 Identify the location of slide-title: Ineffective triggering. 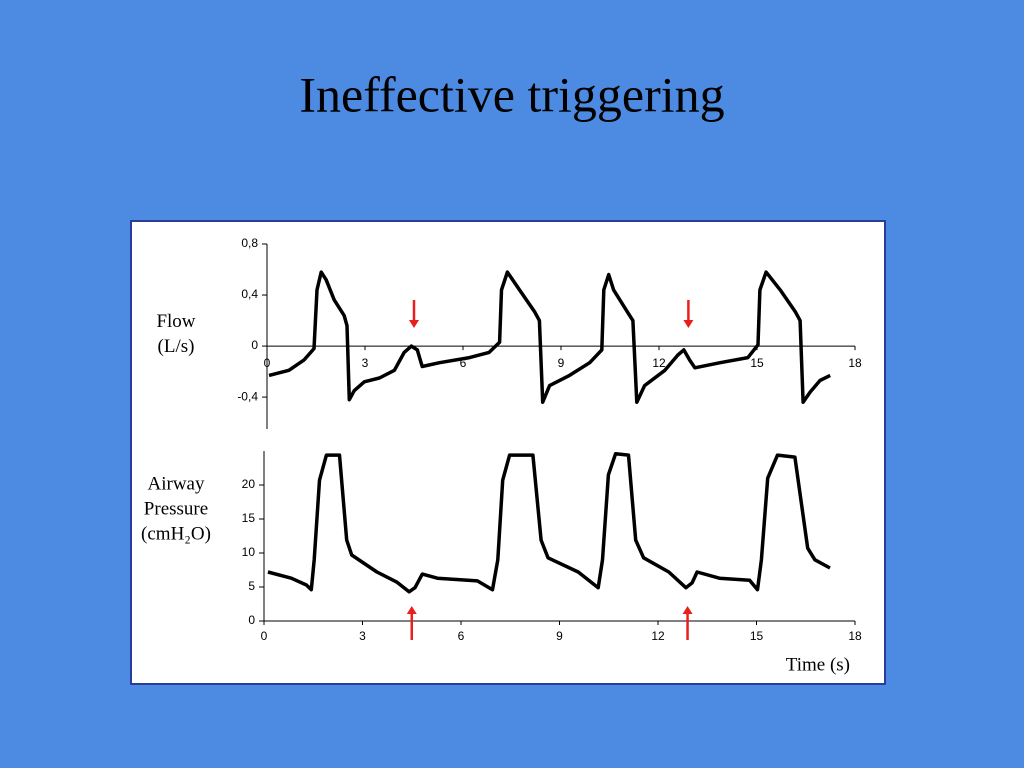
(511, 94).